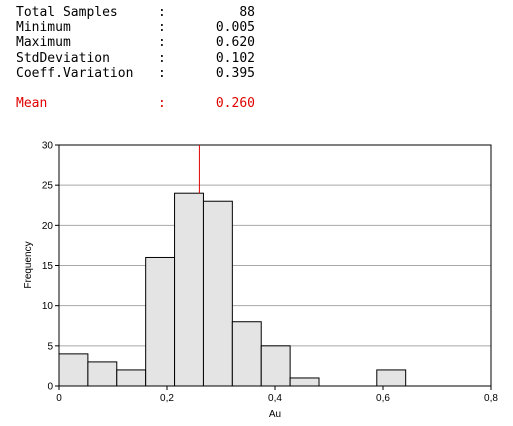  What do you see at coordinates (167, 398) in the screenshot?
I see `x-tick-label: 0,2` at bounding box center [167, 398].